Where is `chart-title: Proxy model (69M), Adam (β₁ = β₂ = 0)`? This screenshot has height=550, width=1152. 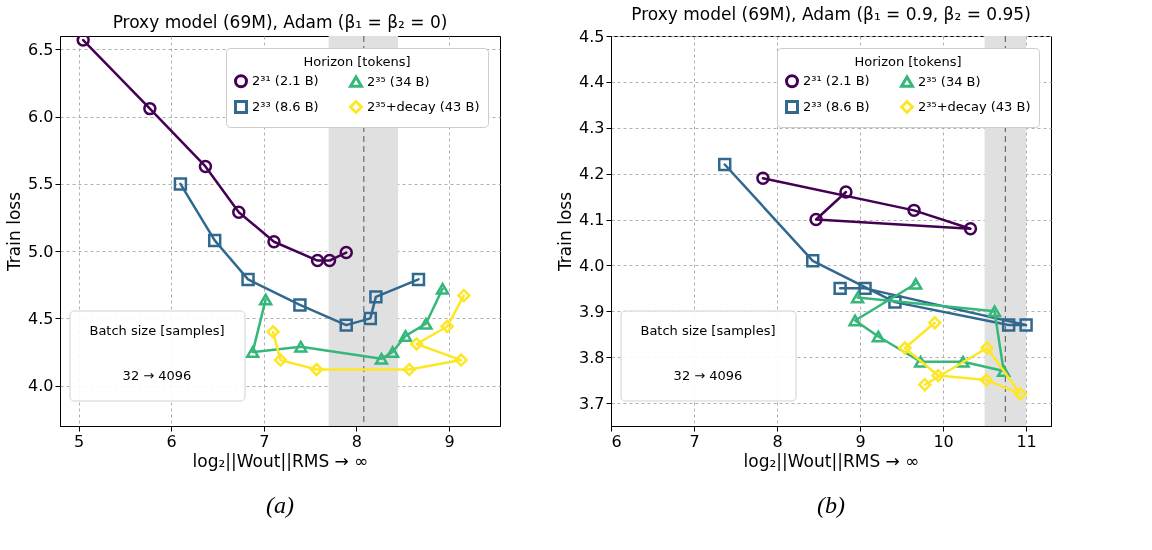 chart-title: Proxy model (69M), Adam (β₁ = β₂ = 0) is located at coordinates (280, 21).